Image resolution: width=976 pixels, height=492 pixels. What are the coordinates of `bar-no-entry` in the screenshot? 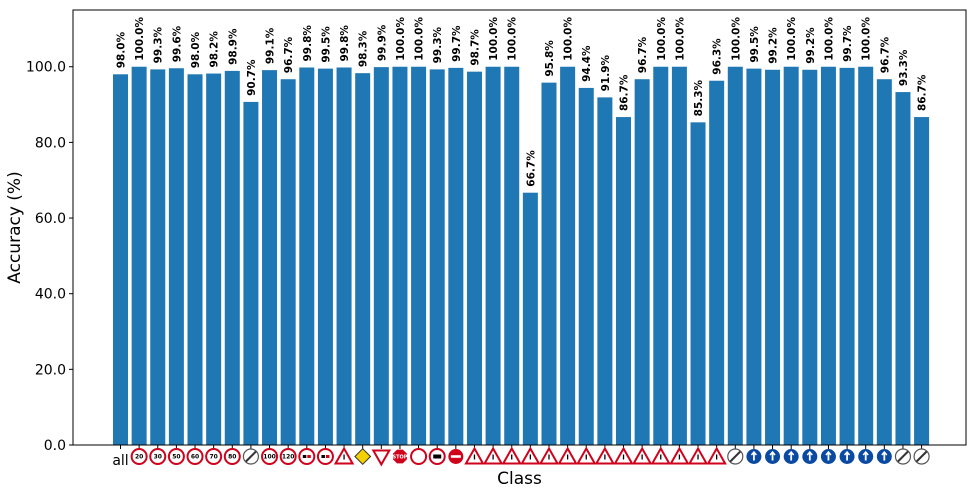 It's located at (456, 256).